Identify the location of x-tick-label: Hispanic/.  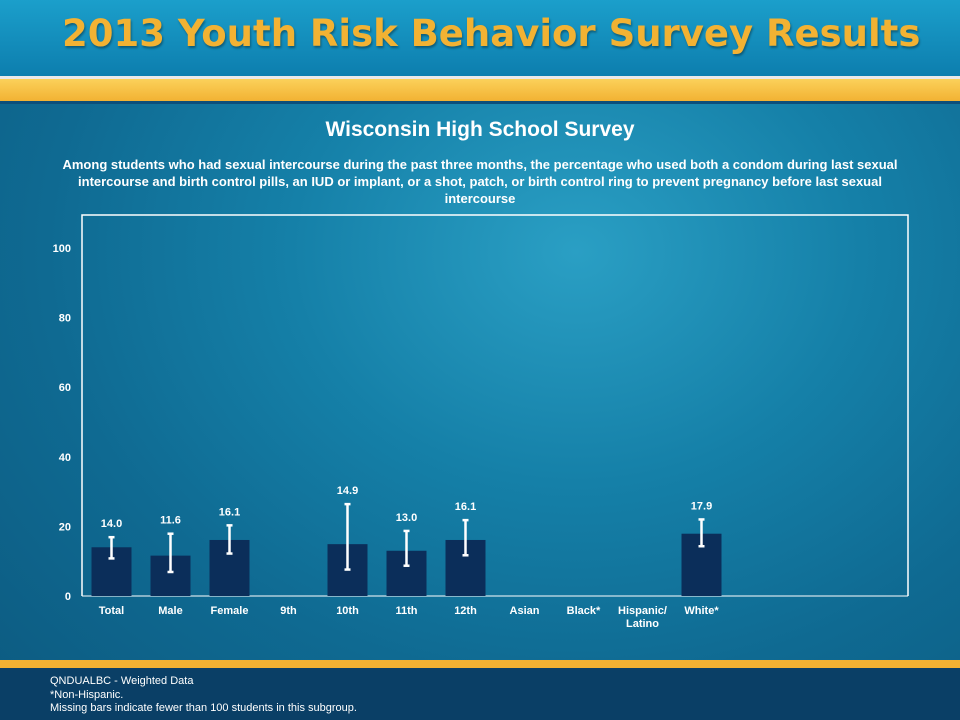
(642, 611).